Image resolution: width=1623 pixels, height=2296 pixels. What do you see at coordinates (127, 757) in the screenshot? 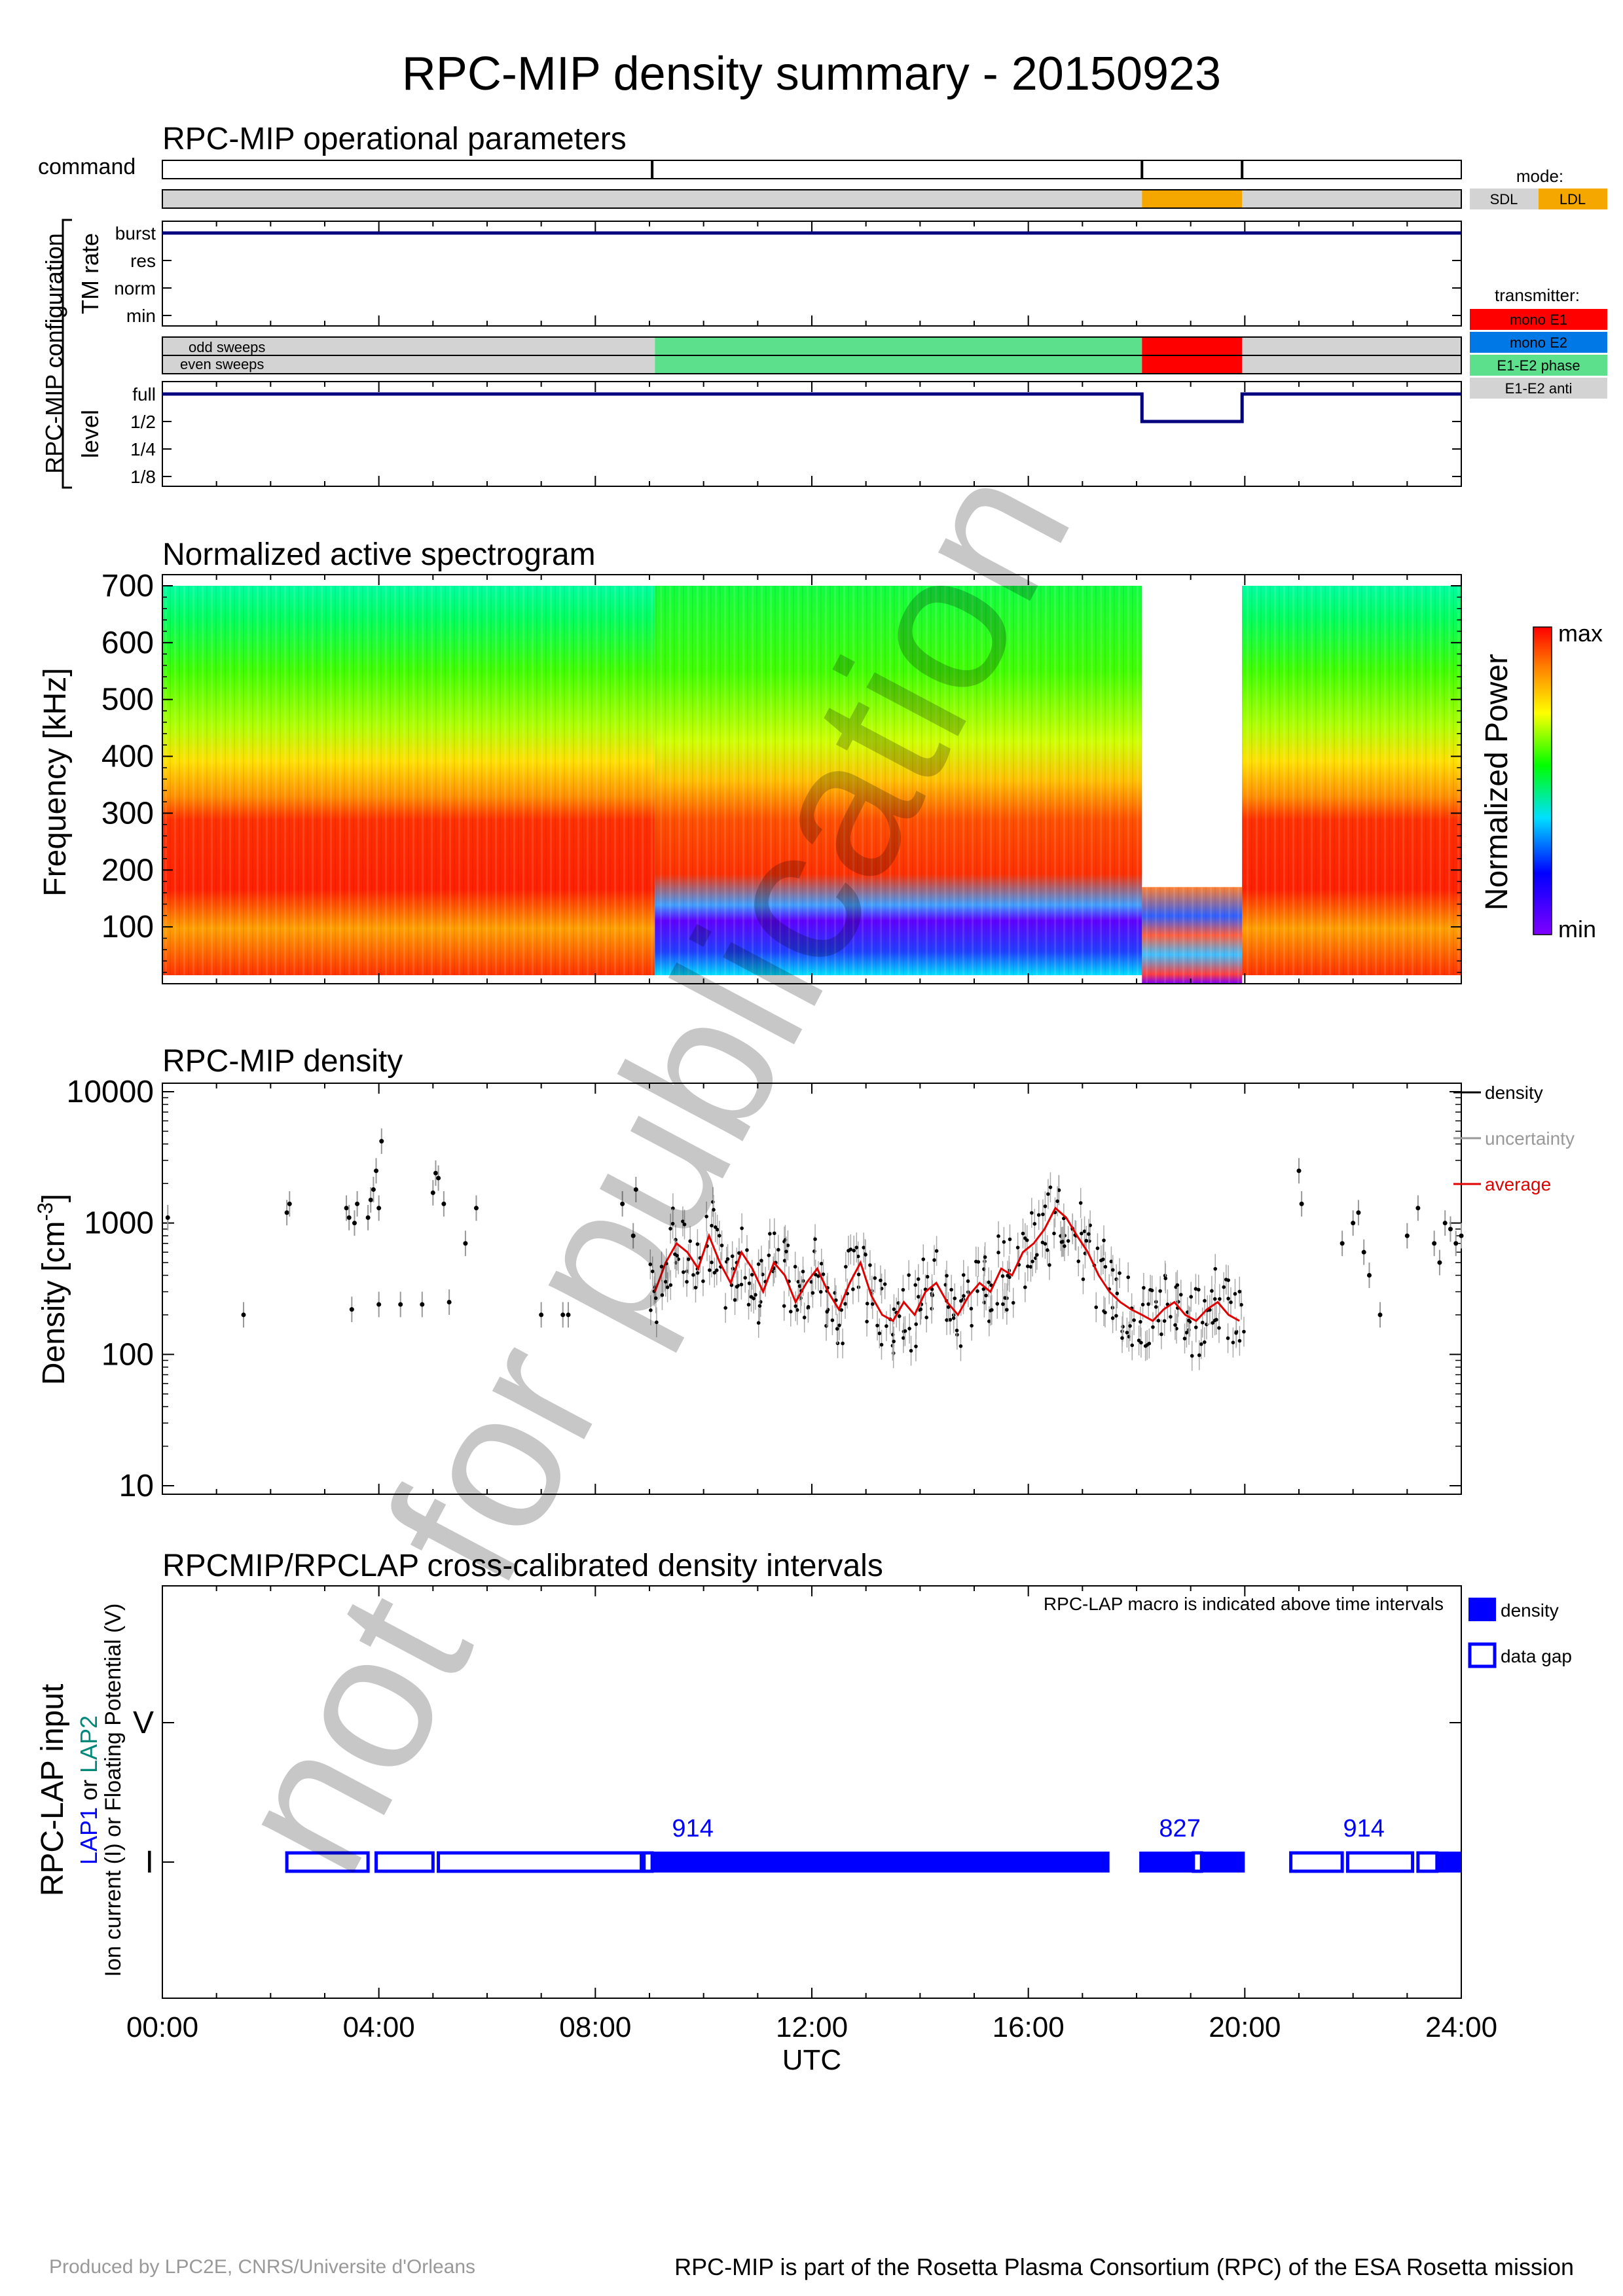
I see `spectrogram-ytick: 400` at bounding box center [127, 757].